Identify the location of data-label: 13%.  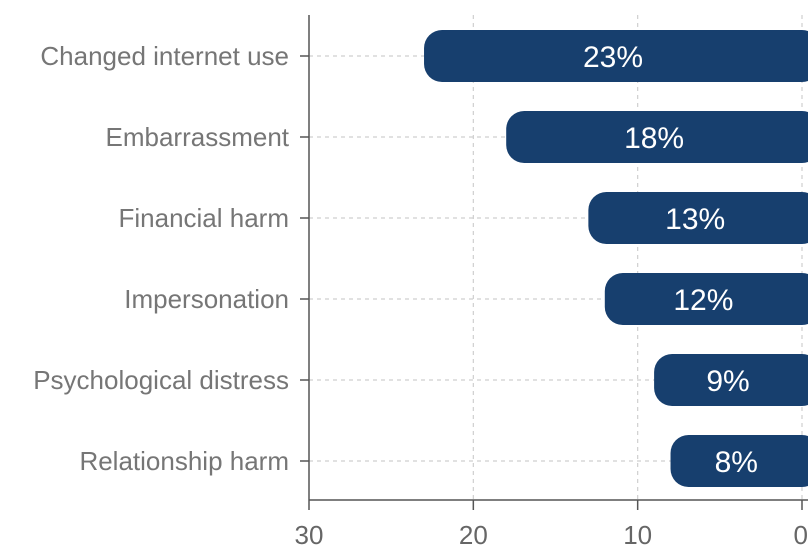
(695, 219).